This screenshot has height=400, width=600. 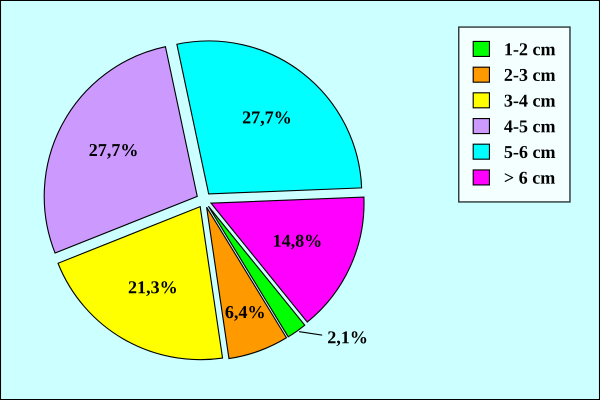 I want to click on data-label: 6,4%, so click(x=245, y=313).